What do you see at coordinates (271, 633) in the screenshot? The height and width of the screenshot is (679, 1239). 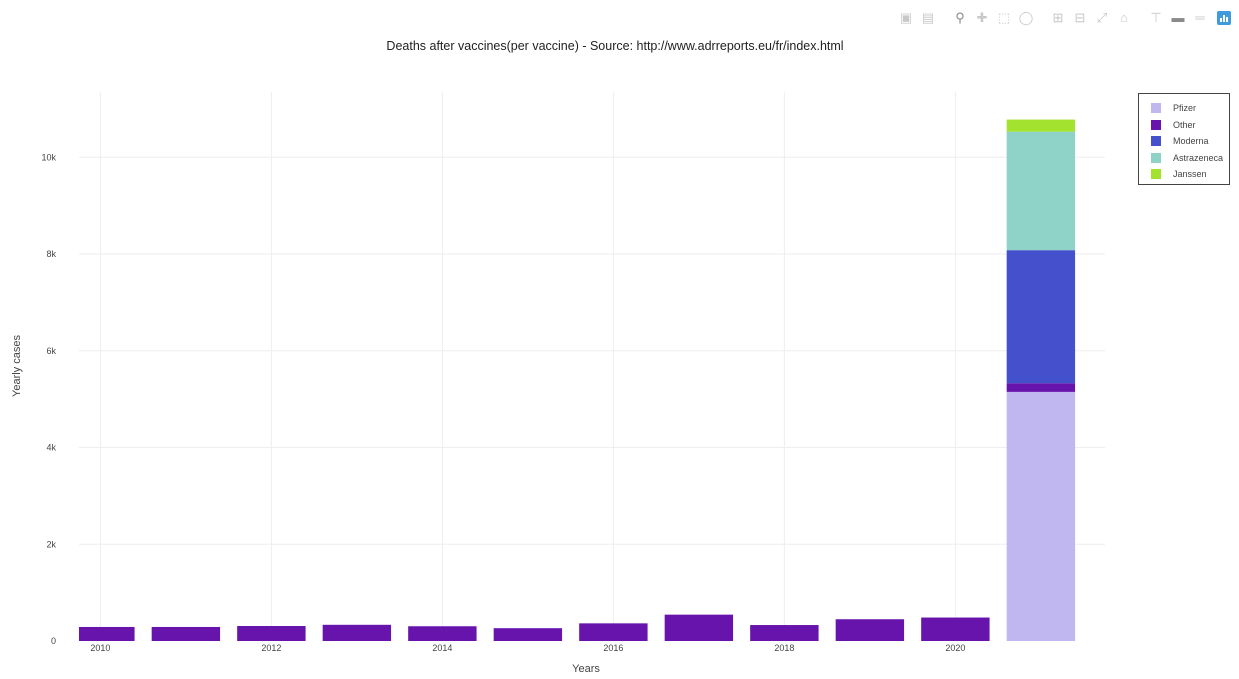 I see `bar-other-2012` at bounding box center [271, 633].